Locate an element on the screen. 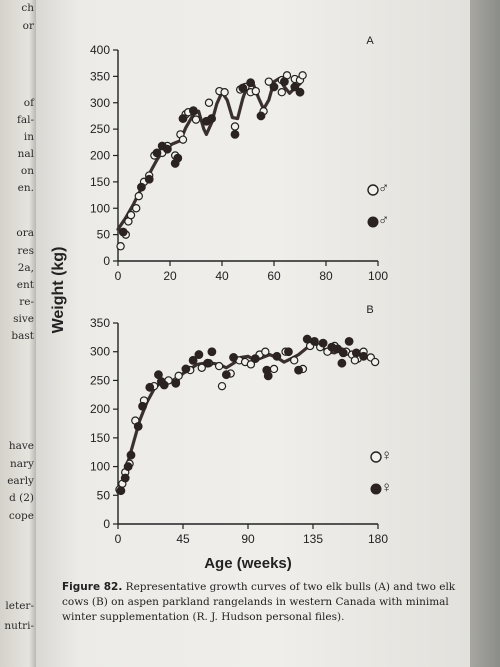 The image size is (500, 667). panel-label: B is located at coordinates (369, 310).